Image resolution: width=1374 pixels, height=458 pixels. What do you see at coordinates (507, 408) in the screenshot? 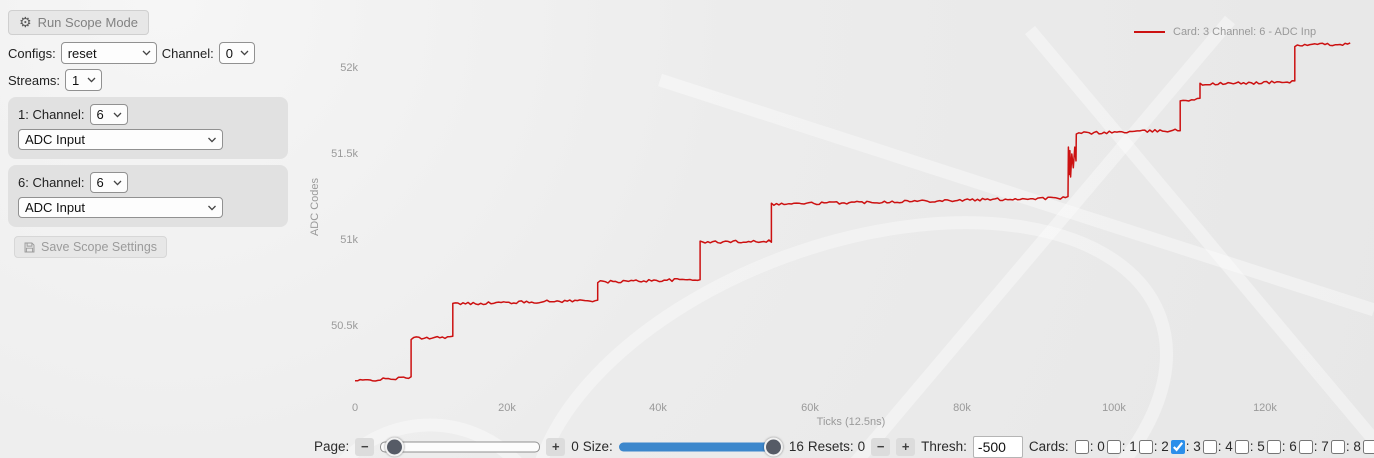
I see `x-tick-label: 20k` at bounding box center [507, 408].